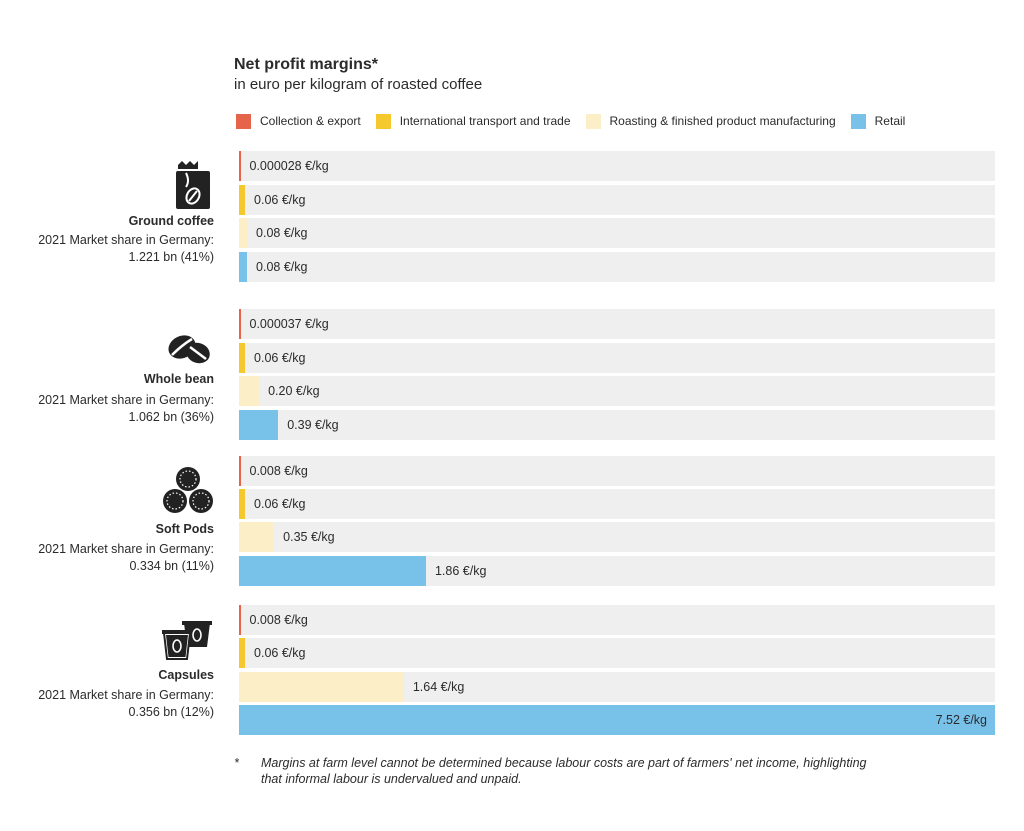 The width and height of the screenshot is (1024, 831). What do you see at coordinates (961, 720) in the screenshot?
I see `bar-value-label: 7.52 €/kg` at bounding box center [961, 720].